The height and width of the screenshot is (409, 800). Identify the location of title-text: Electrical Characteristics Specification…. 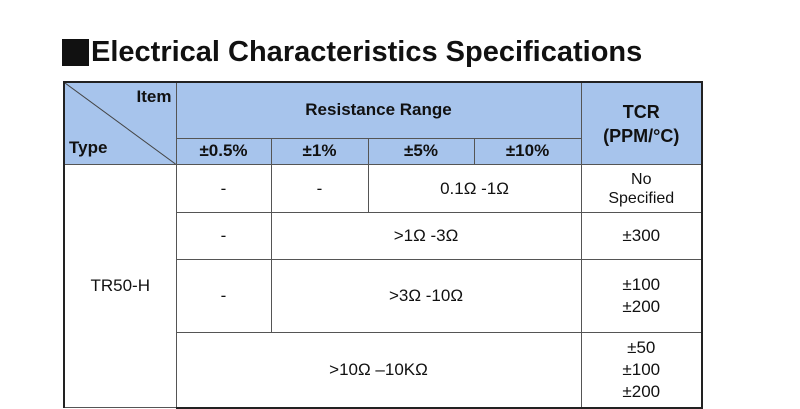
(367, 52).